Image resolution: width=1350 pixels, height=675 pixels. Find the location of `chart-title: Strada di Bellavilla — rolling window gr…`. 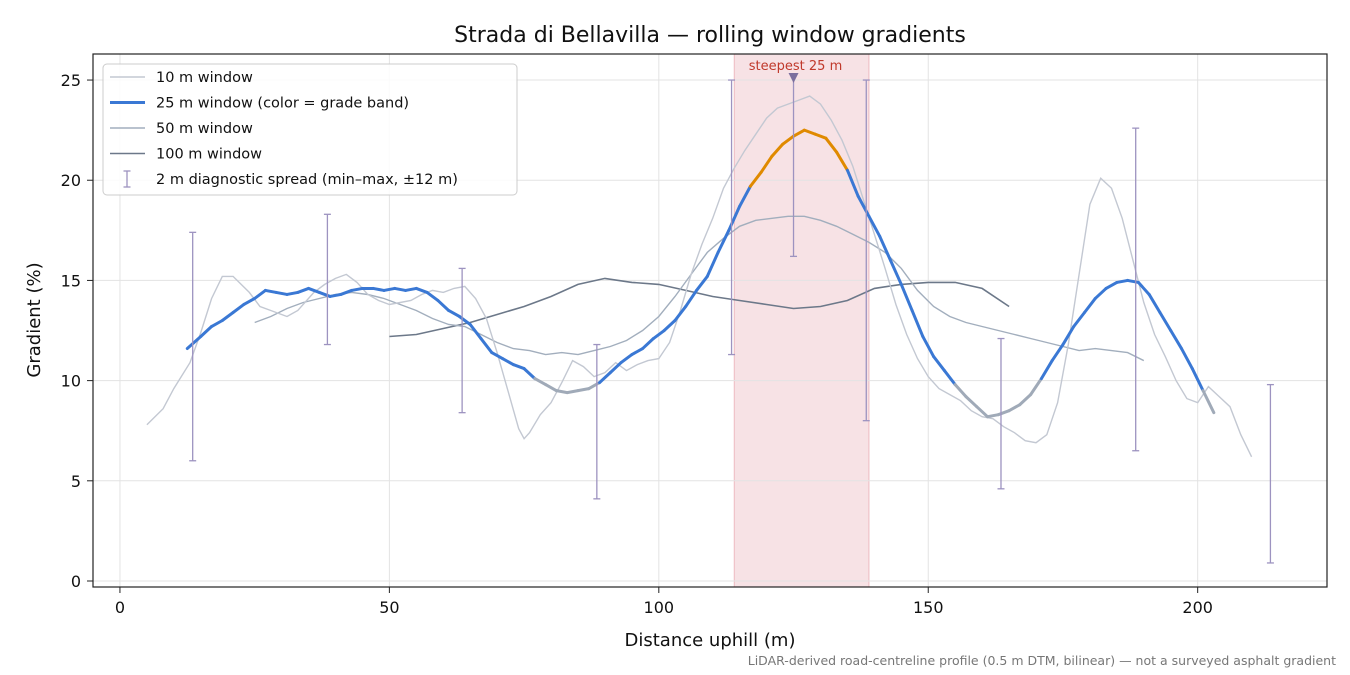

chart-title: Strada di Bellavilla — rolling window gr… is located at coordinates (710, 35).